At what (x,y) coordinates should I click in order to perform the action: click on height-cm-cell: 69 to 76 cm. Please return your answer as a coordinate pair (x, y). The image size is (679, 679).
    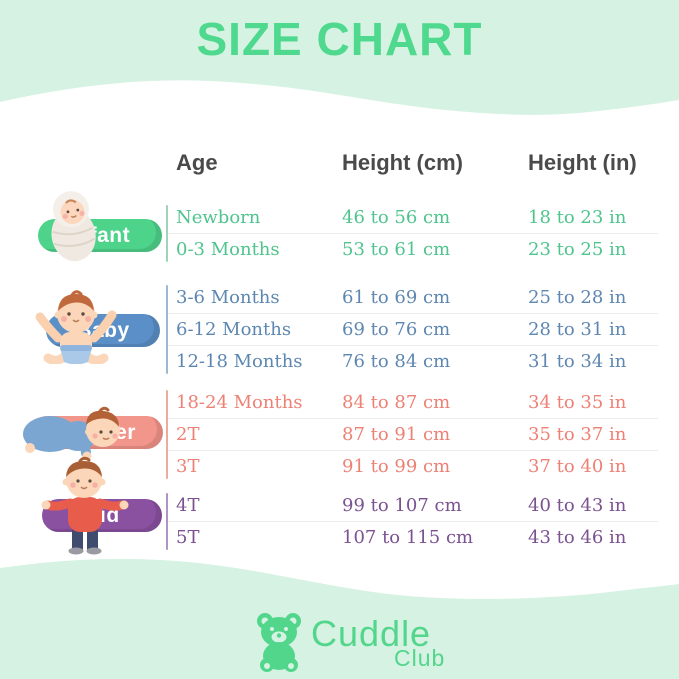
    Looking at the image, I should click on (396, 329).